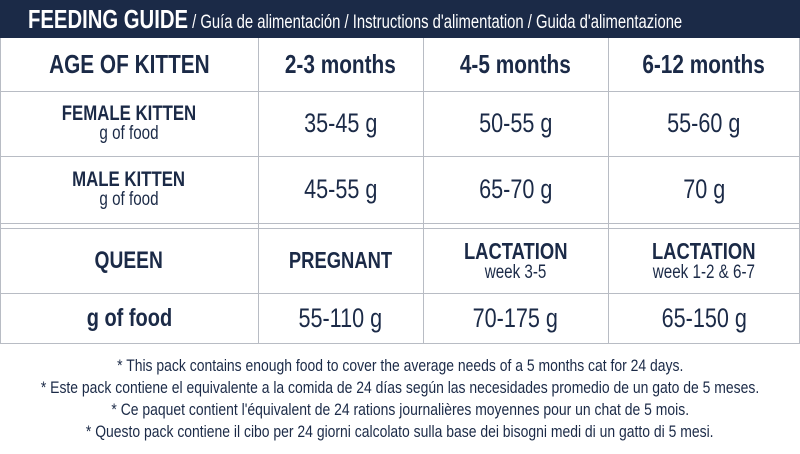 The height and width of the screenshot is (454, 800). I want to click on column-label: 4-5 months, so click(515, 64).